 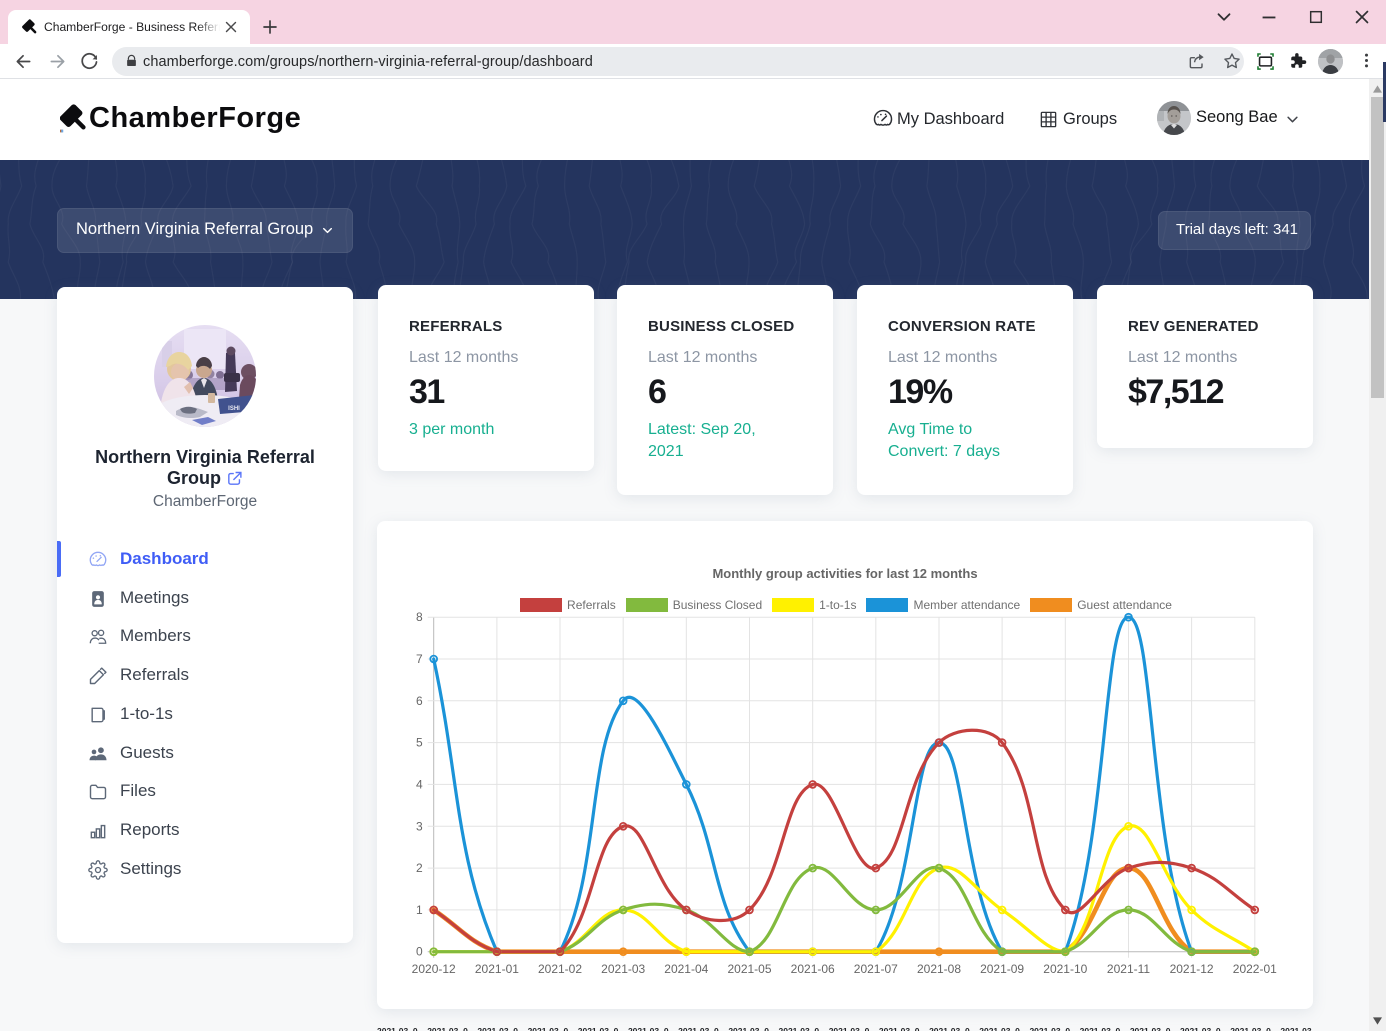 I want to click on svg-text: 7, so click(x=419, y=659).